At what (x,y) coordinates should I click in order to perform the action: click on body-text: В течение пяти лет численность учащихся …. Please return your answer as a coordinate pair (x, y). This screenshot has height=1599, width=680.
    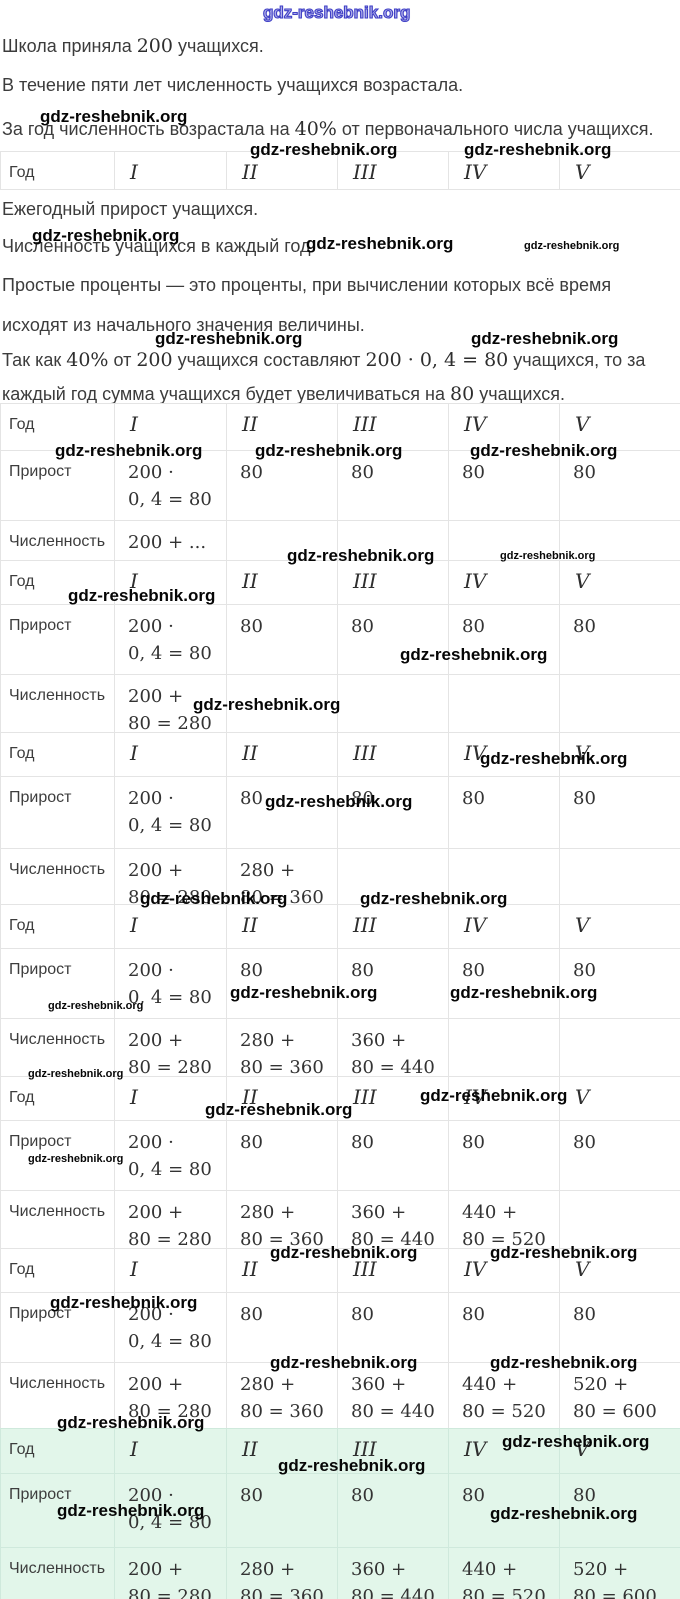
    Looking at the image, I should click on (233, 85).